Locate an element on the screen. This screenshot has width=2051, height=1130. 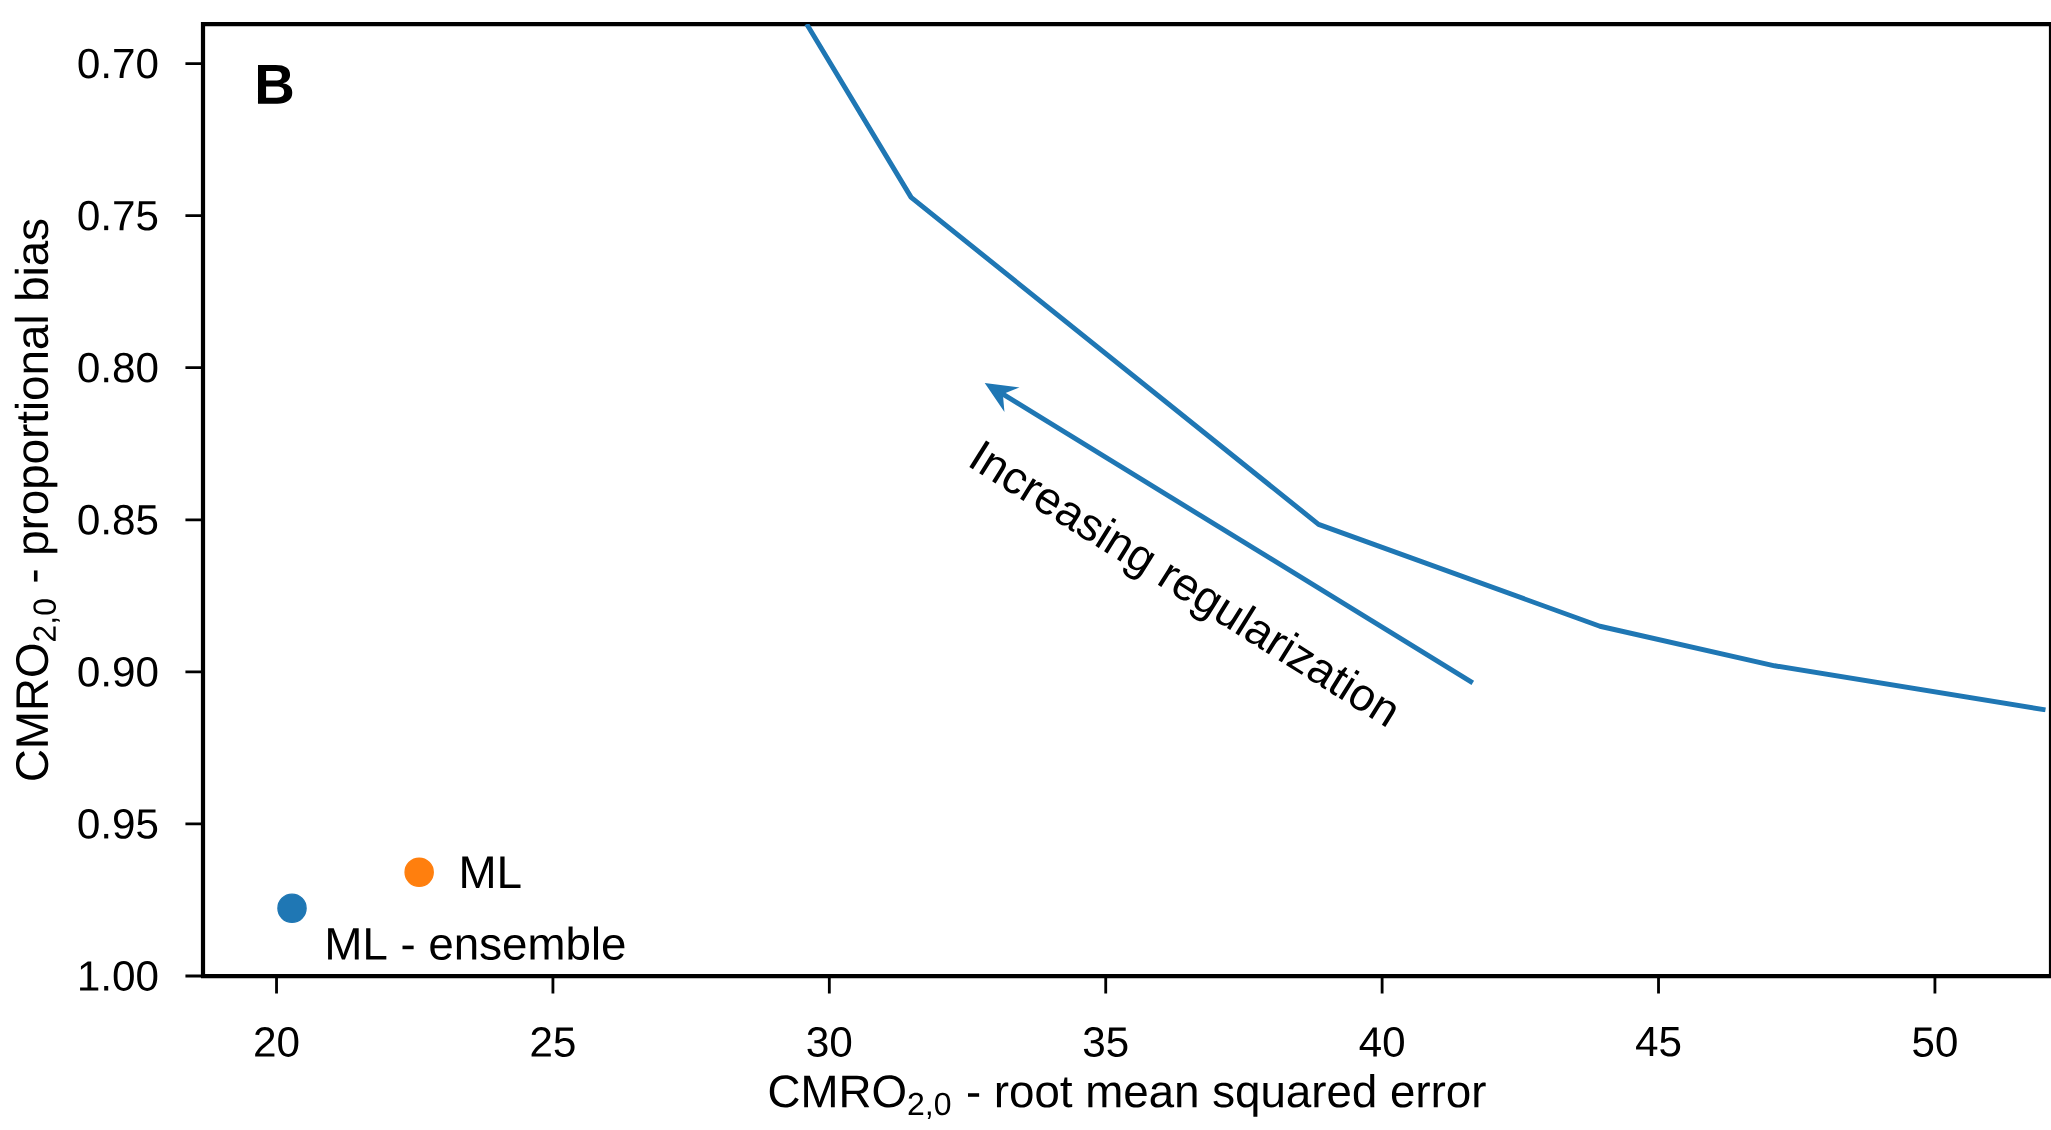
x-tick-label: 40 is located at coordinates (1381, 1042).